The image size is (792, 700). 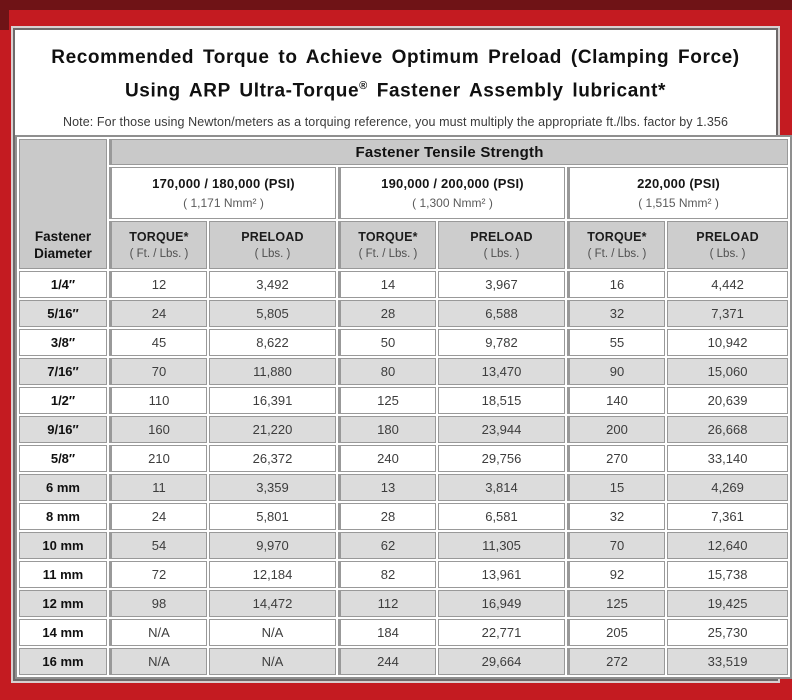 I want to click on preload-cell: 22,771, so click(x=501, y=632).